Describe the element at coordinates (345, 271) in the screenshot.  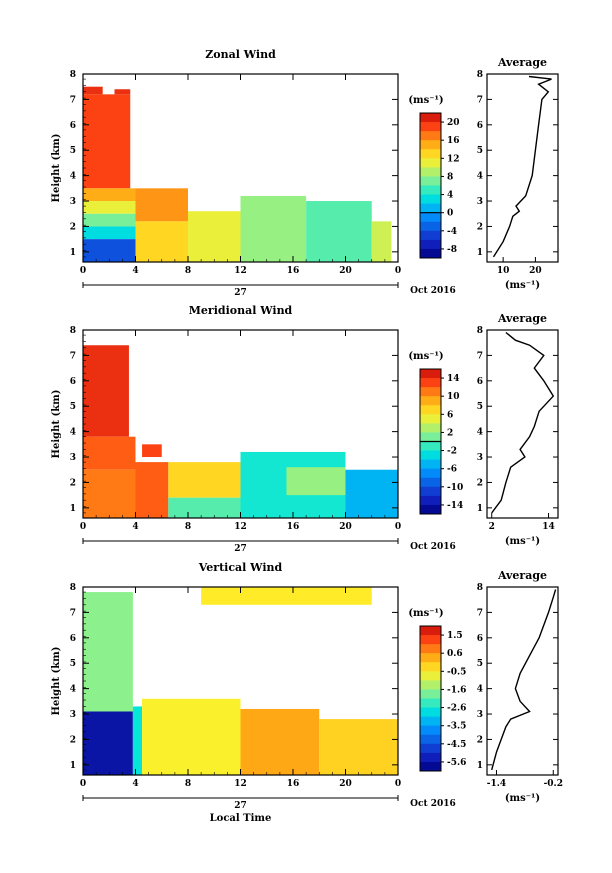
I see `x-tick-label: 20` at that location.